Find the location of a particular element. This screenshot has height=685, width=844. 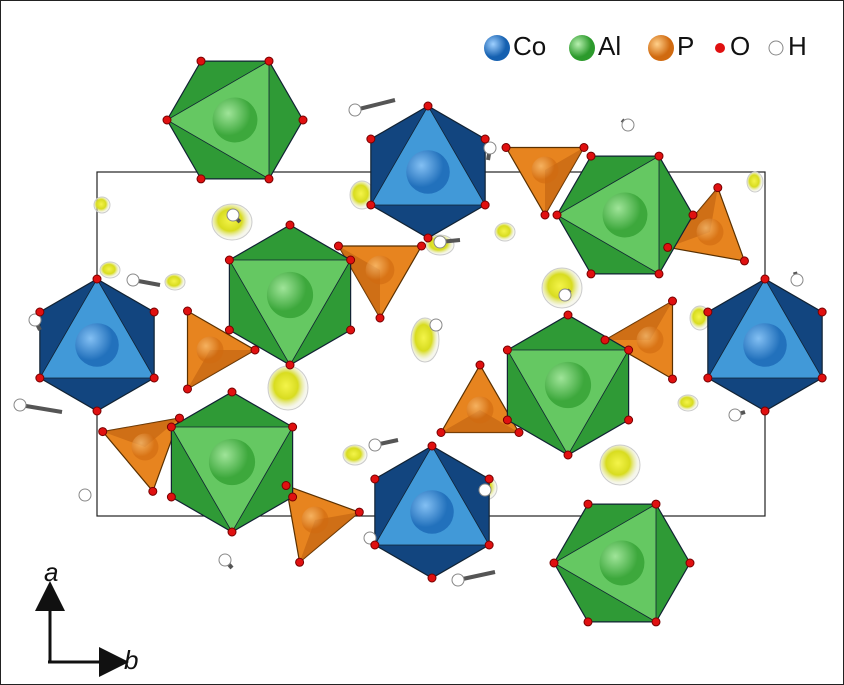

legend-label: H is located at coordinates (797, 46).